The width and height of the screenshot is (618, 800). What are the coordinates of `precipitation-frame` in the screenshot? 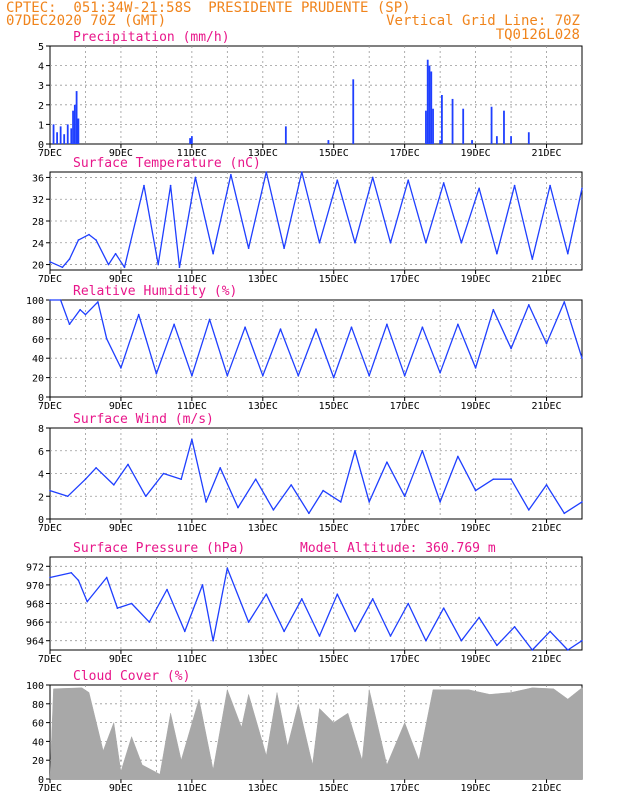 It's located at (316, 95).